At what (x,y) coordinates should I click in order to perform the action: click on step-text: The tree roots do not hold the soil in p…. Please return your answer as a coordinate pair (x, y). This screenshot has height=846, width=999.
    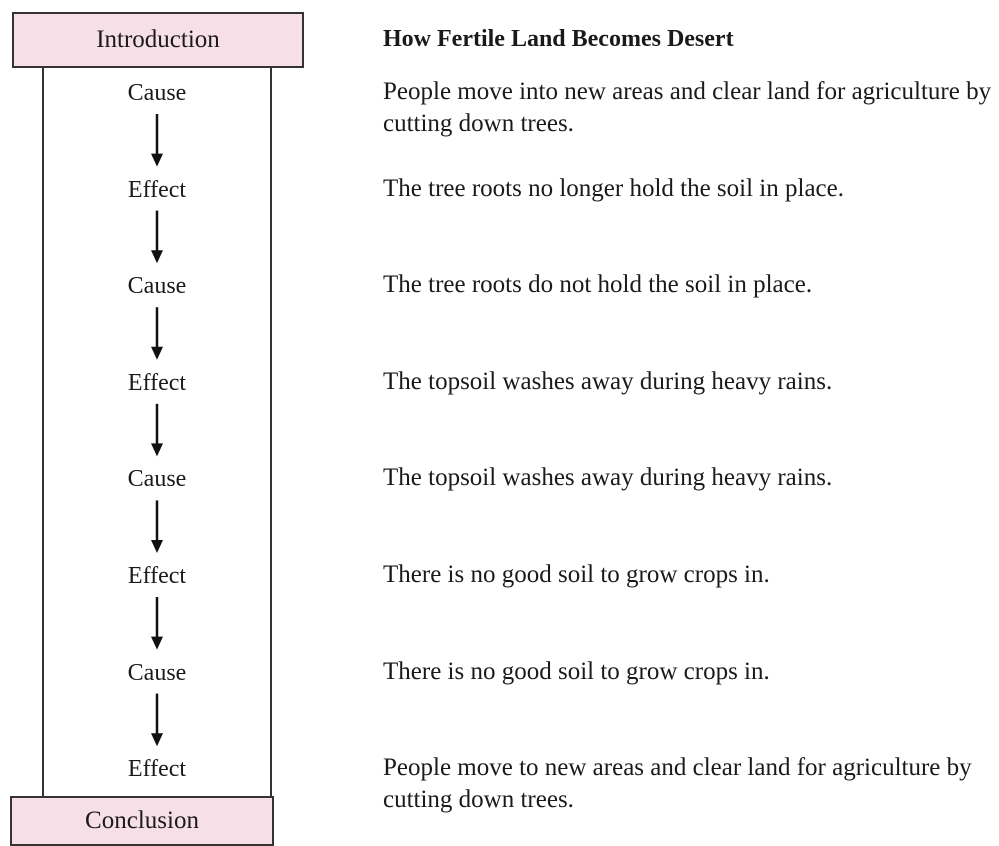
    Looking at the image, I should click on (598, 285).